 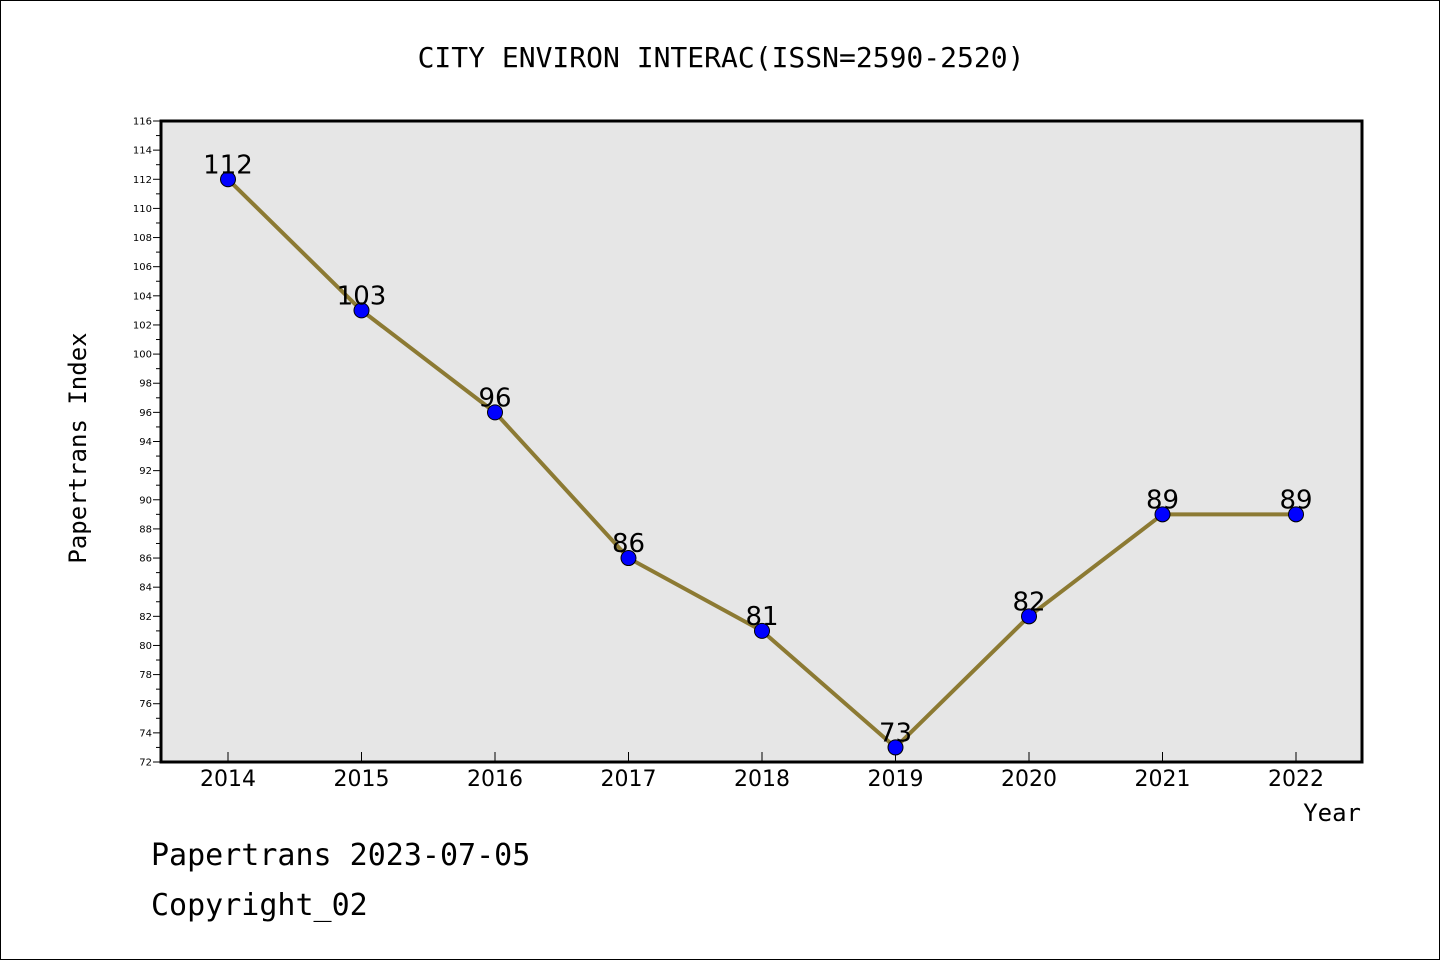 I want to click on x-tick-label: 2016, so click(x=495, y=779).